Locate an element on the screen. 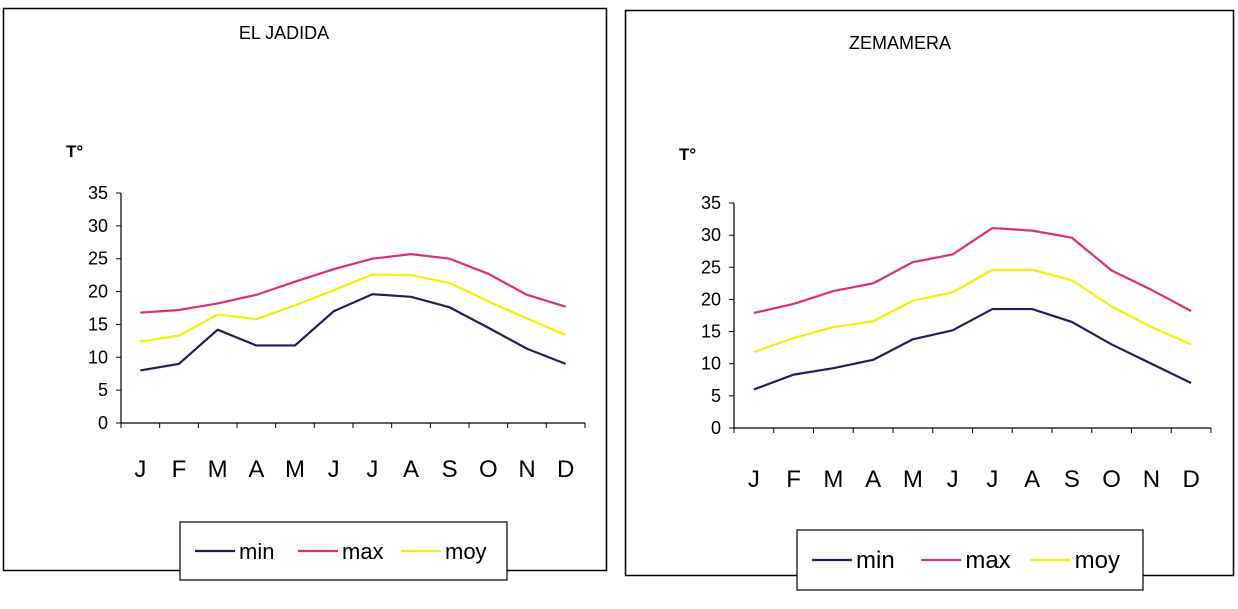  chart-title: ZEMAMERA is located at coordinates (900, 43).